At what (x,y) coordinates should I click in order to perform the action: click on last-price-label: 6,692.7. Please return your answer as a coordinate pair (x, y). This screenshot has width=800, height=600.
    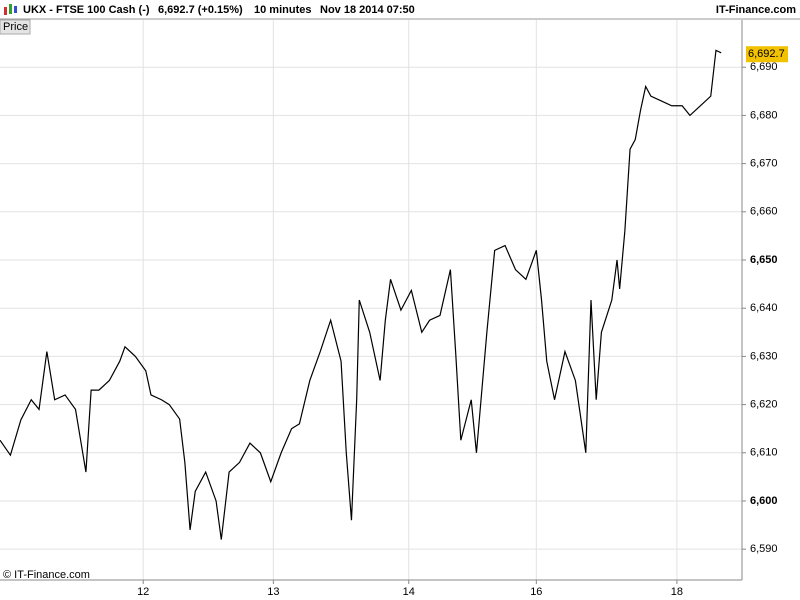
    Looking at the image, I should click on (766, 54).